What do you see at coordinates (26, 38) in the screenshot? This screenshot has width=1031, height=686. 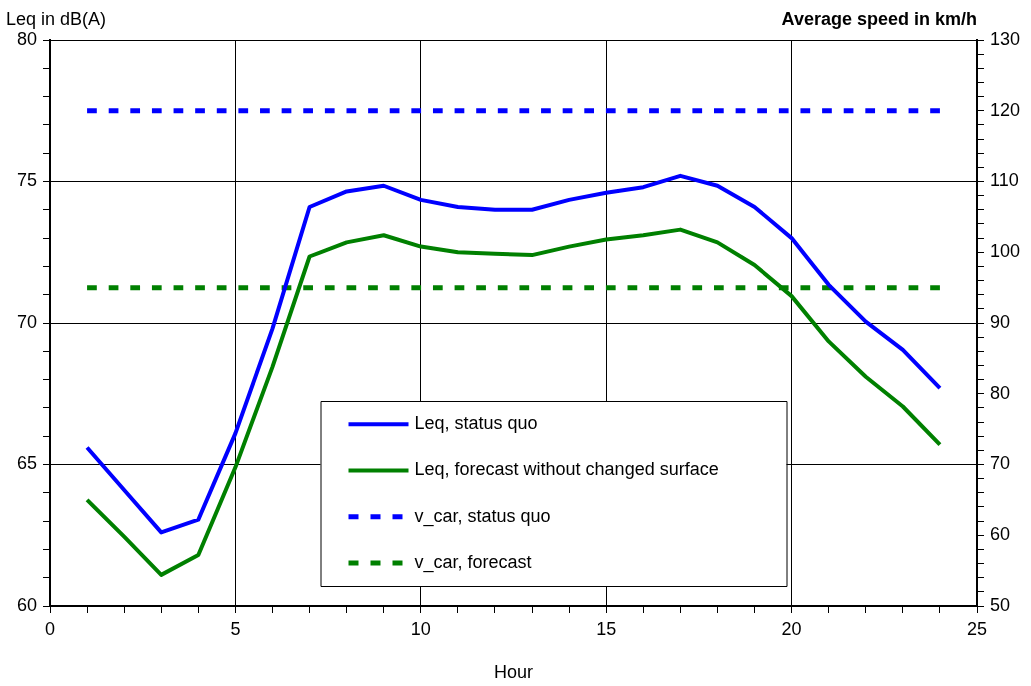 I see `y-tick-label: 80` at bounding box center [26, 38].